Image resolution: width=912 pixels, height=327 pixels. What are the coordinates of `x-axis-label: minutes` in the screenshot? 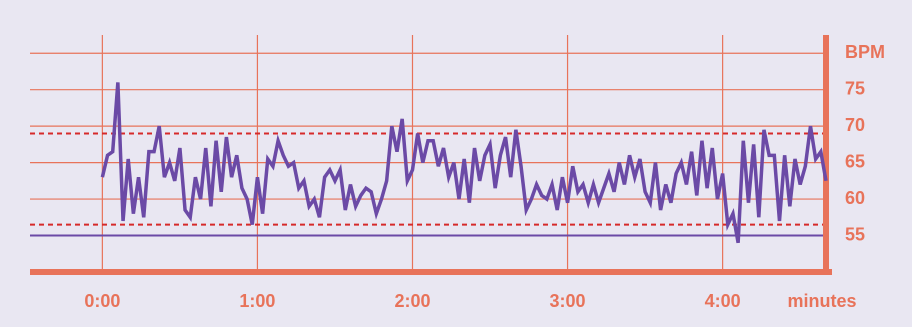 It's located at (821, 301).